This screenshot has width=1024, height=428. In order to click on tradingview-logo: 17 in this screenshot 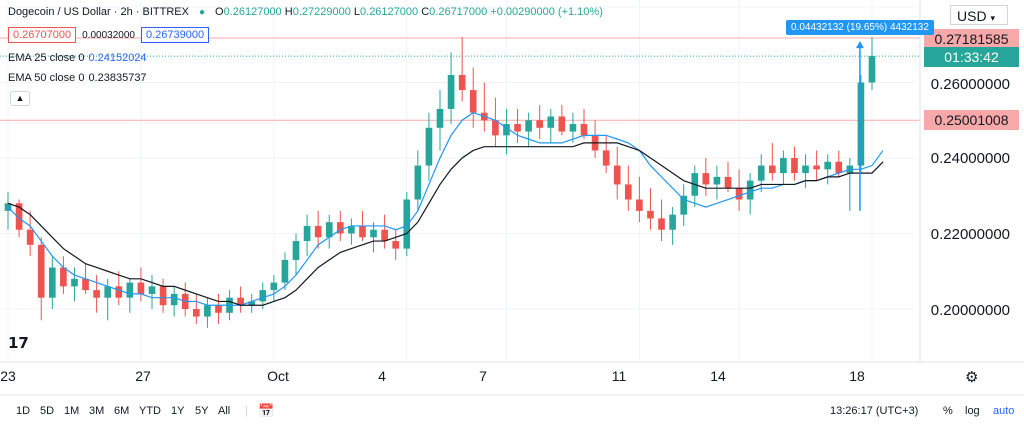, I will do `click(18, 343)`.